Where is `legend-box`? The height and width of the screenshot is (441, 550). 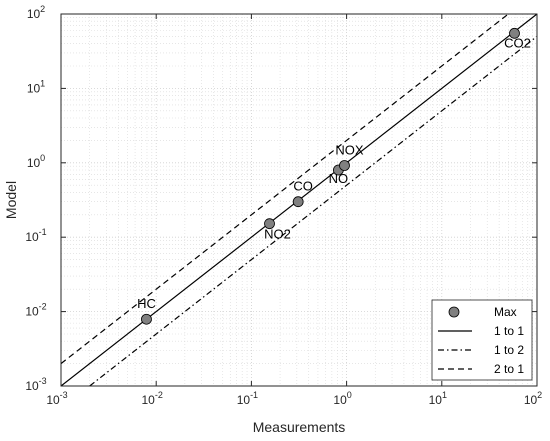
legend-box is located at coordinates (482, 340).